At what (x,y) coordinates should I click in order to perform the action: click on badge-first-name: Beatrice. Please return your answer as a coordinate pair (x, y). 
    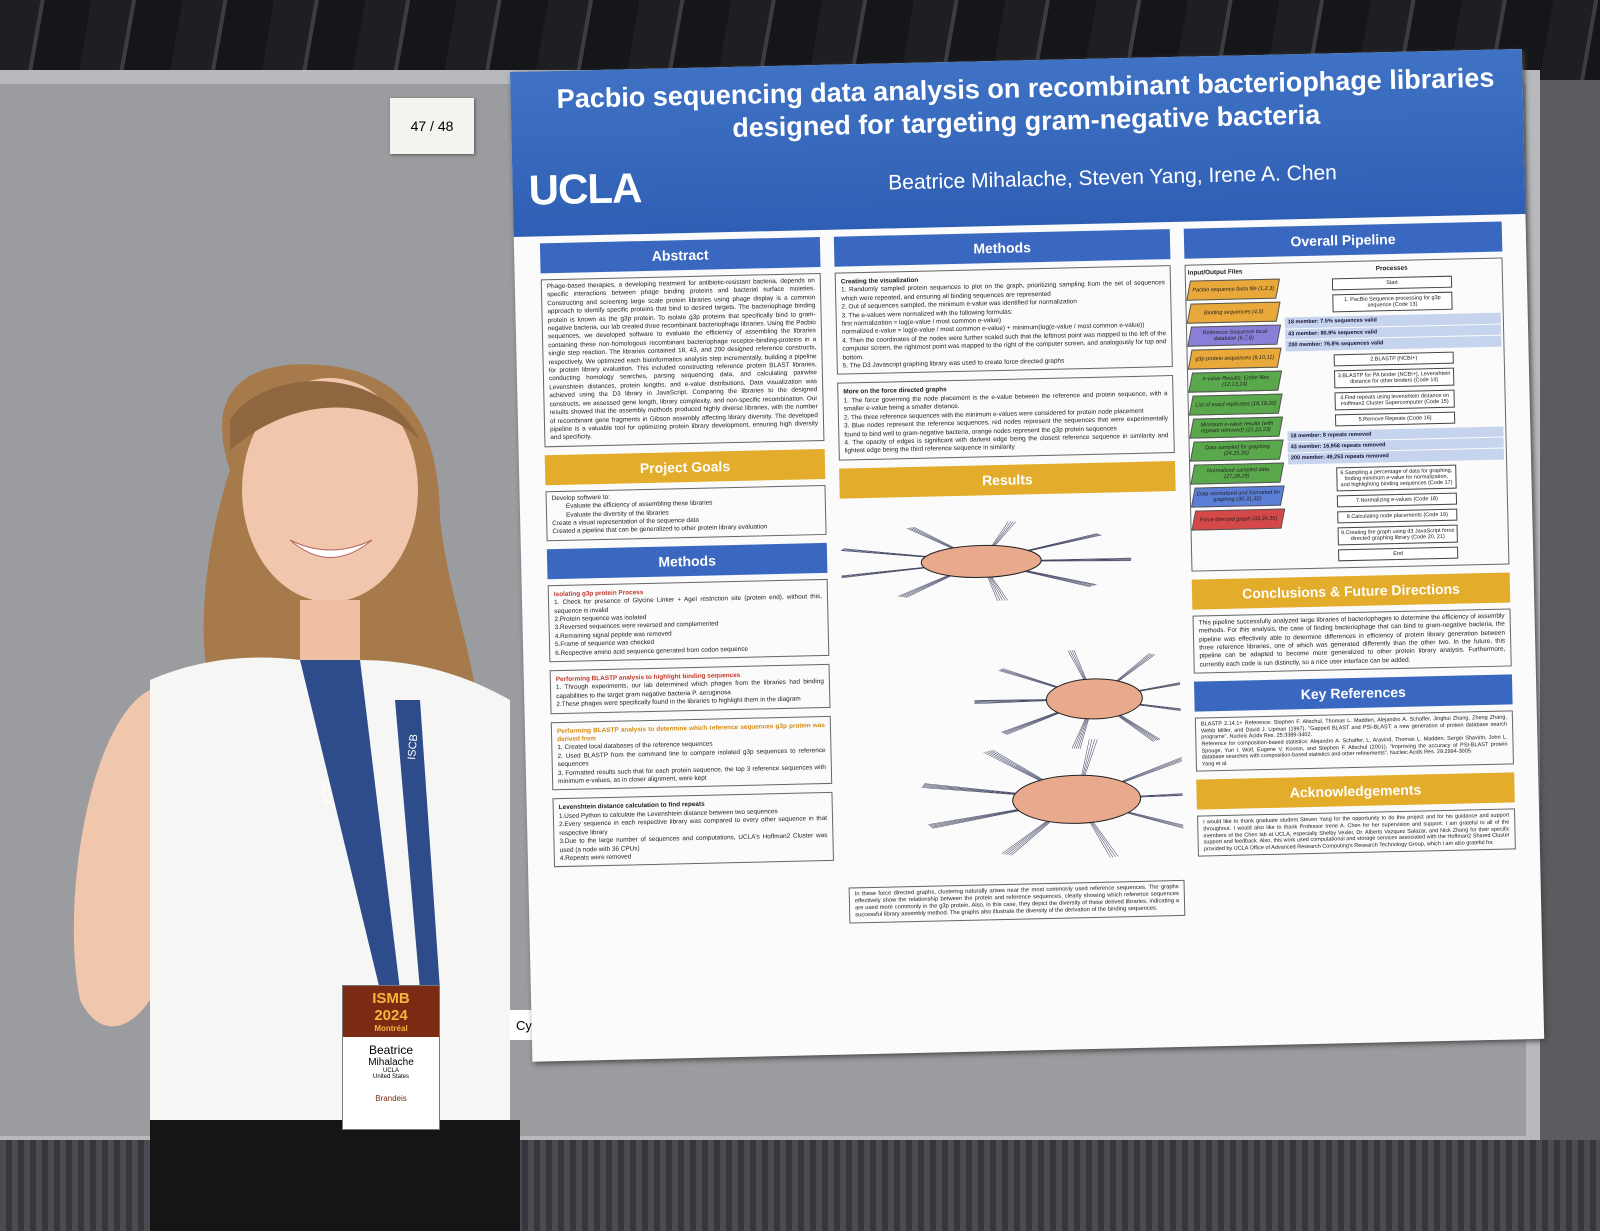
    Looking at the image, I should click on (391, 1050).